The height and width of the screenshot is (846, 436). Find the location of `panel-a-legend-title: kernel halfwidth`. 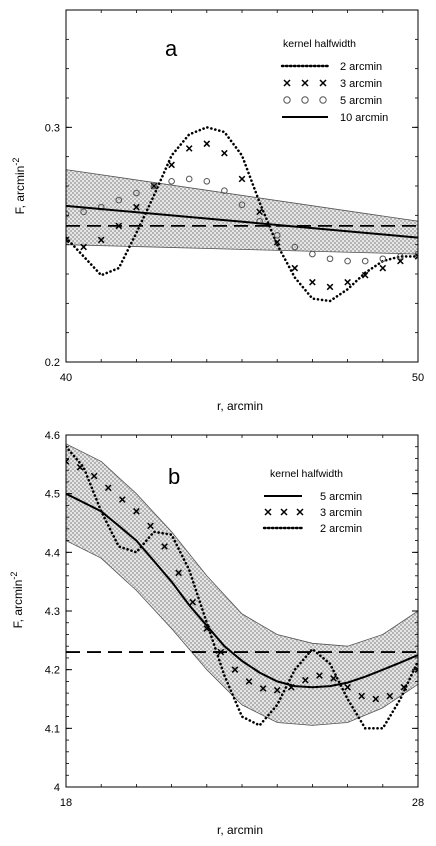

panel-a-legend-title: kernel halfwidth is located at coordinates (319, 44).